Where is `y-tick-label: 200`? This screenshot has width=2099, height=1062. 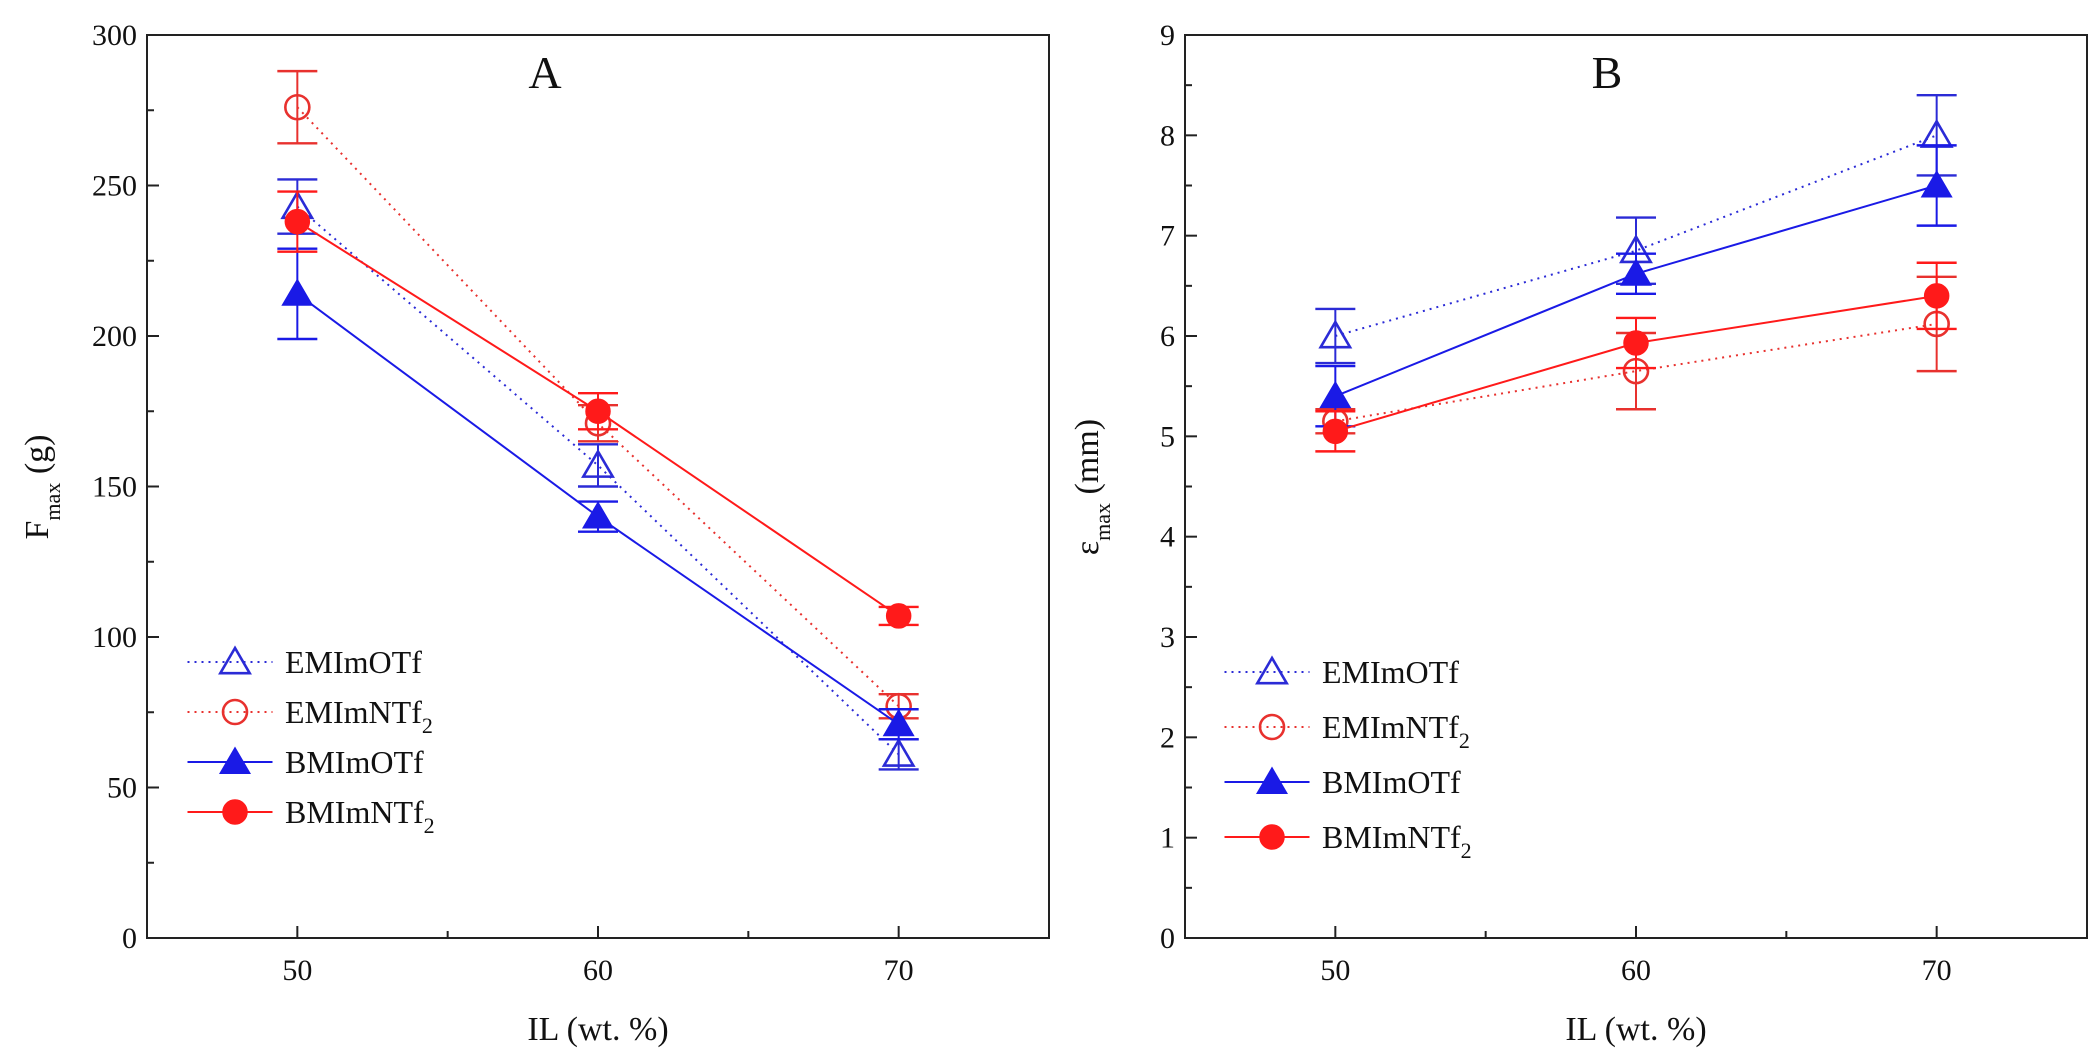
y-tick-label: 200 is located at coordinates (114, 336).